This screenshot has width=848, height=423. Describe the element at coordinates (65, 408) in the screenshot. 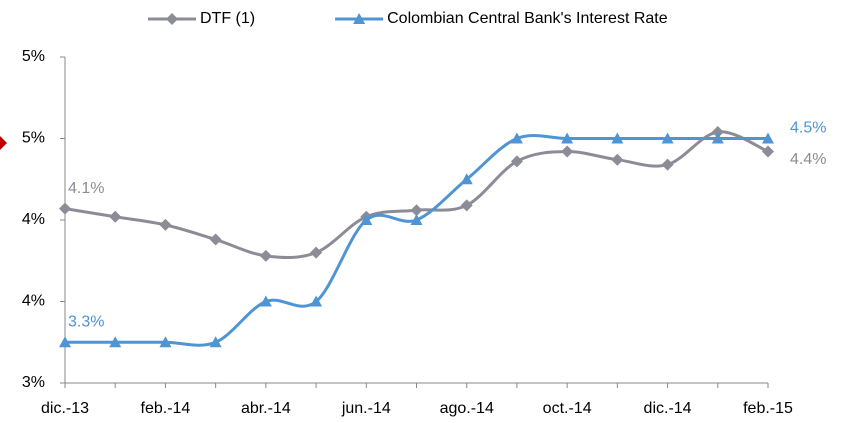

I see `x-tick-label: dic.-13` at that location.